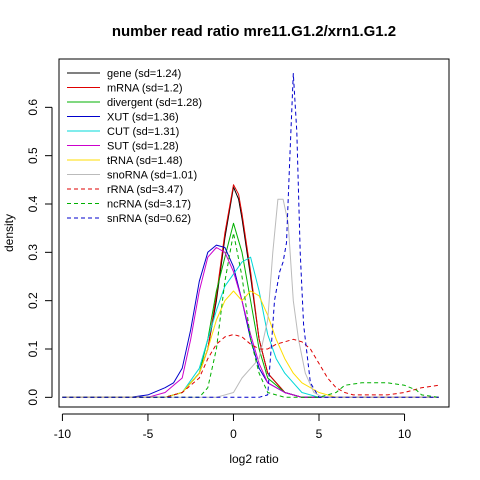  I want to click on legend-label: mRNA (sd=1.2), so click(145, 89).